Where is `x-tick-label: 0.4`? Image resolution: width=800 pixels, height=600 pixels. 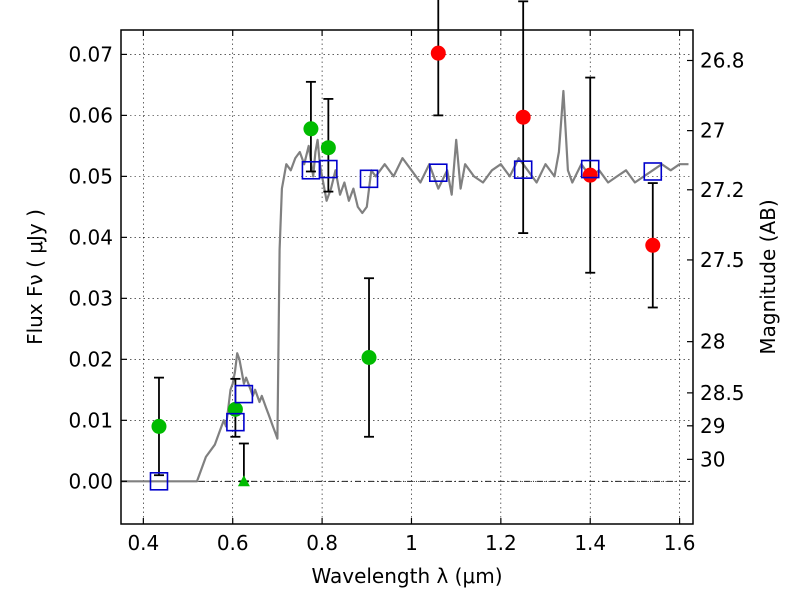 x-tick-label: 0.4 is located at coordinates (143, 543).